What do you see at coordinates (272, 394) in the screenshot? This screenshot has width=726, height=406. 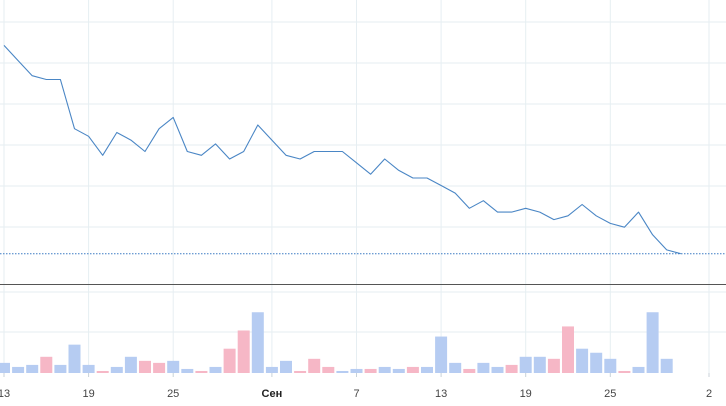 I see `x-tick-label: Сен` at bounding box center [272, 394].